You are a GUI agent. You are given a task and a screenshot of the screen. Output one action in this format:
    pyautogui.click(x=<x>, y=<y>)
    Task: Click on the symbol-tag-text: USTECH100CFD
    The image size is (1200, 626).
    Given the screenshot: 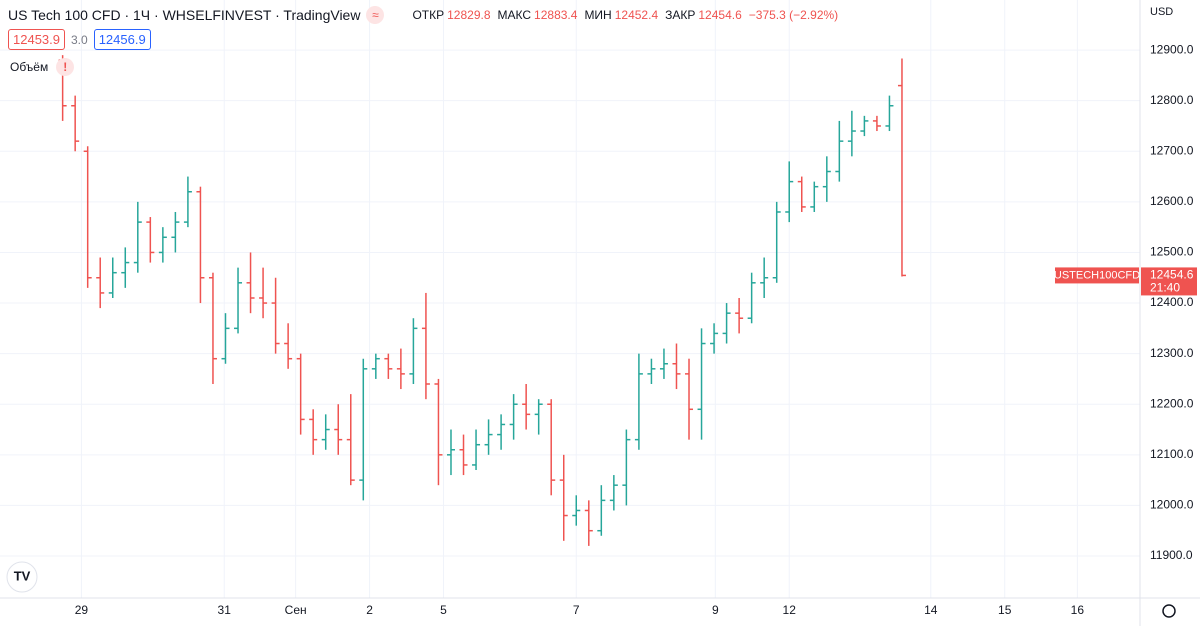 What is the action you would take?
    pyautogui.click(x=1097, y=275)
    